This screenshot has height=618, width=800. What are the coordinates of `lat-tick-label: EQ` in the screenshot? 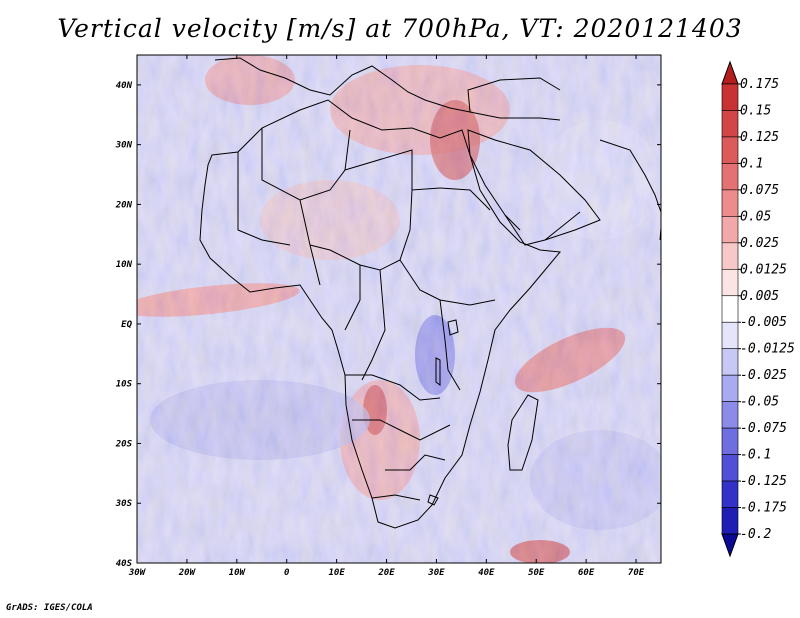 It's located at (126, 325).